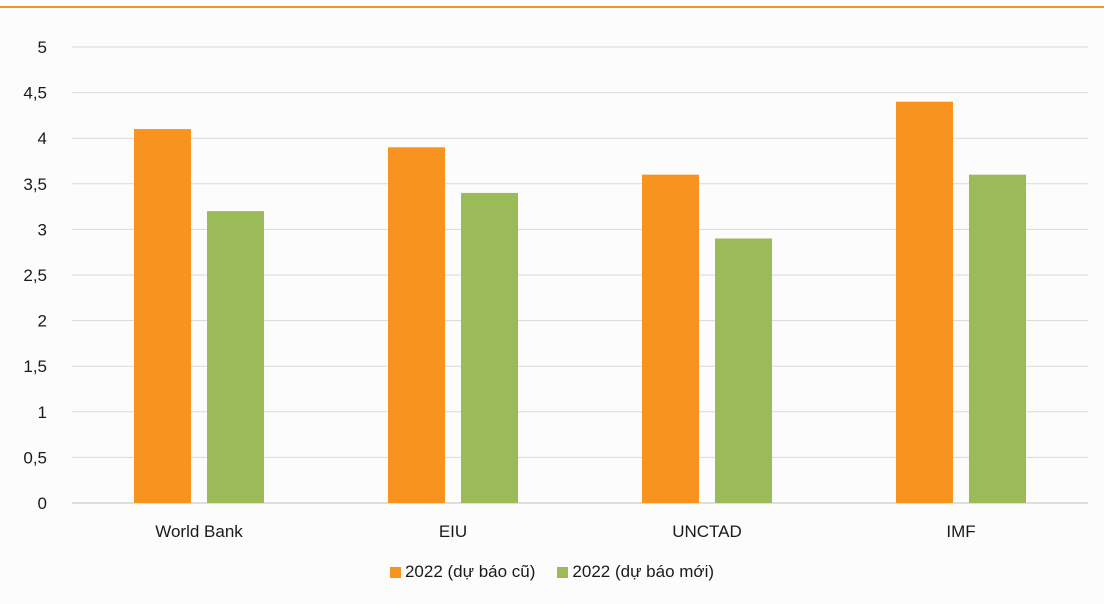 The image size is (1104, 604). I want to click on y-tick-label: 0,5, so click(35, 457).